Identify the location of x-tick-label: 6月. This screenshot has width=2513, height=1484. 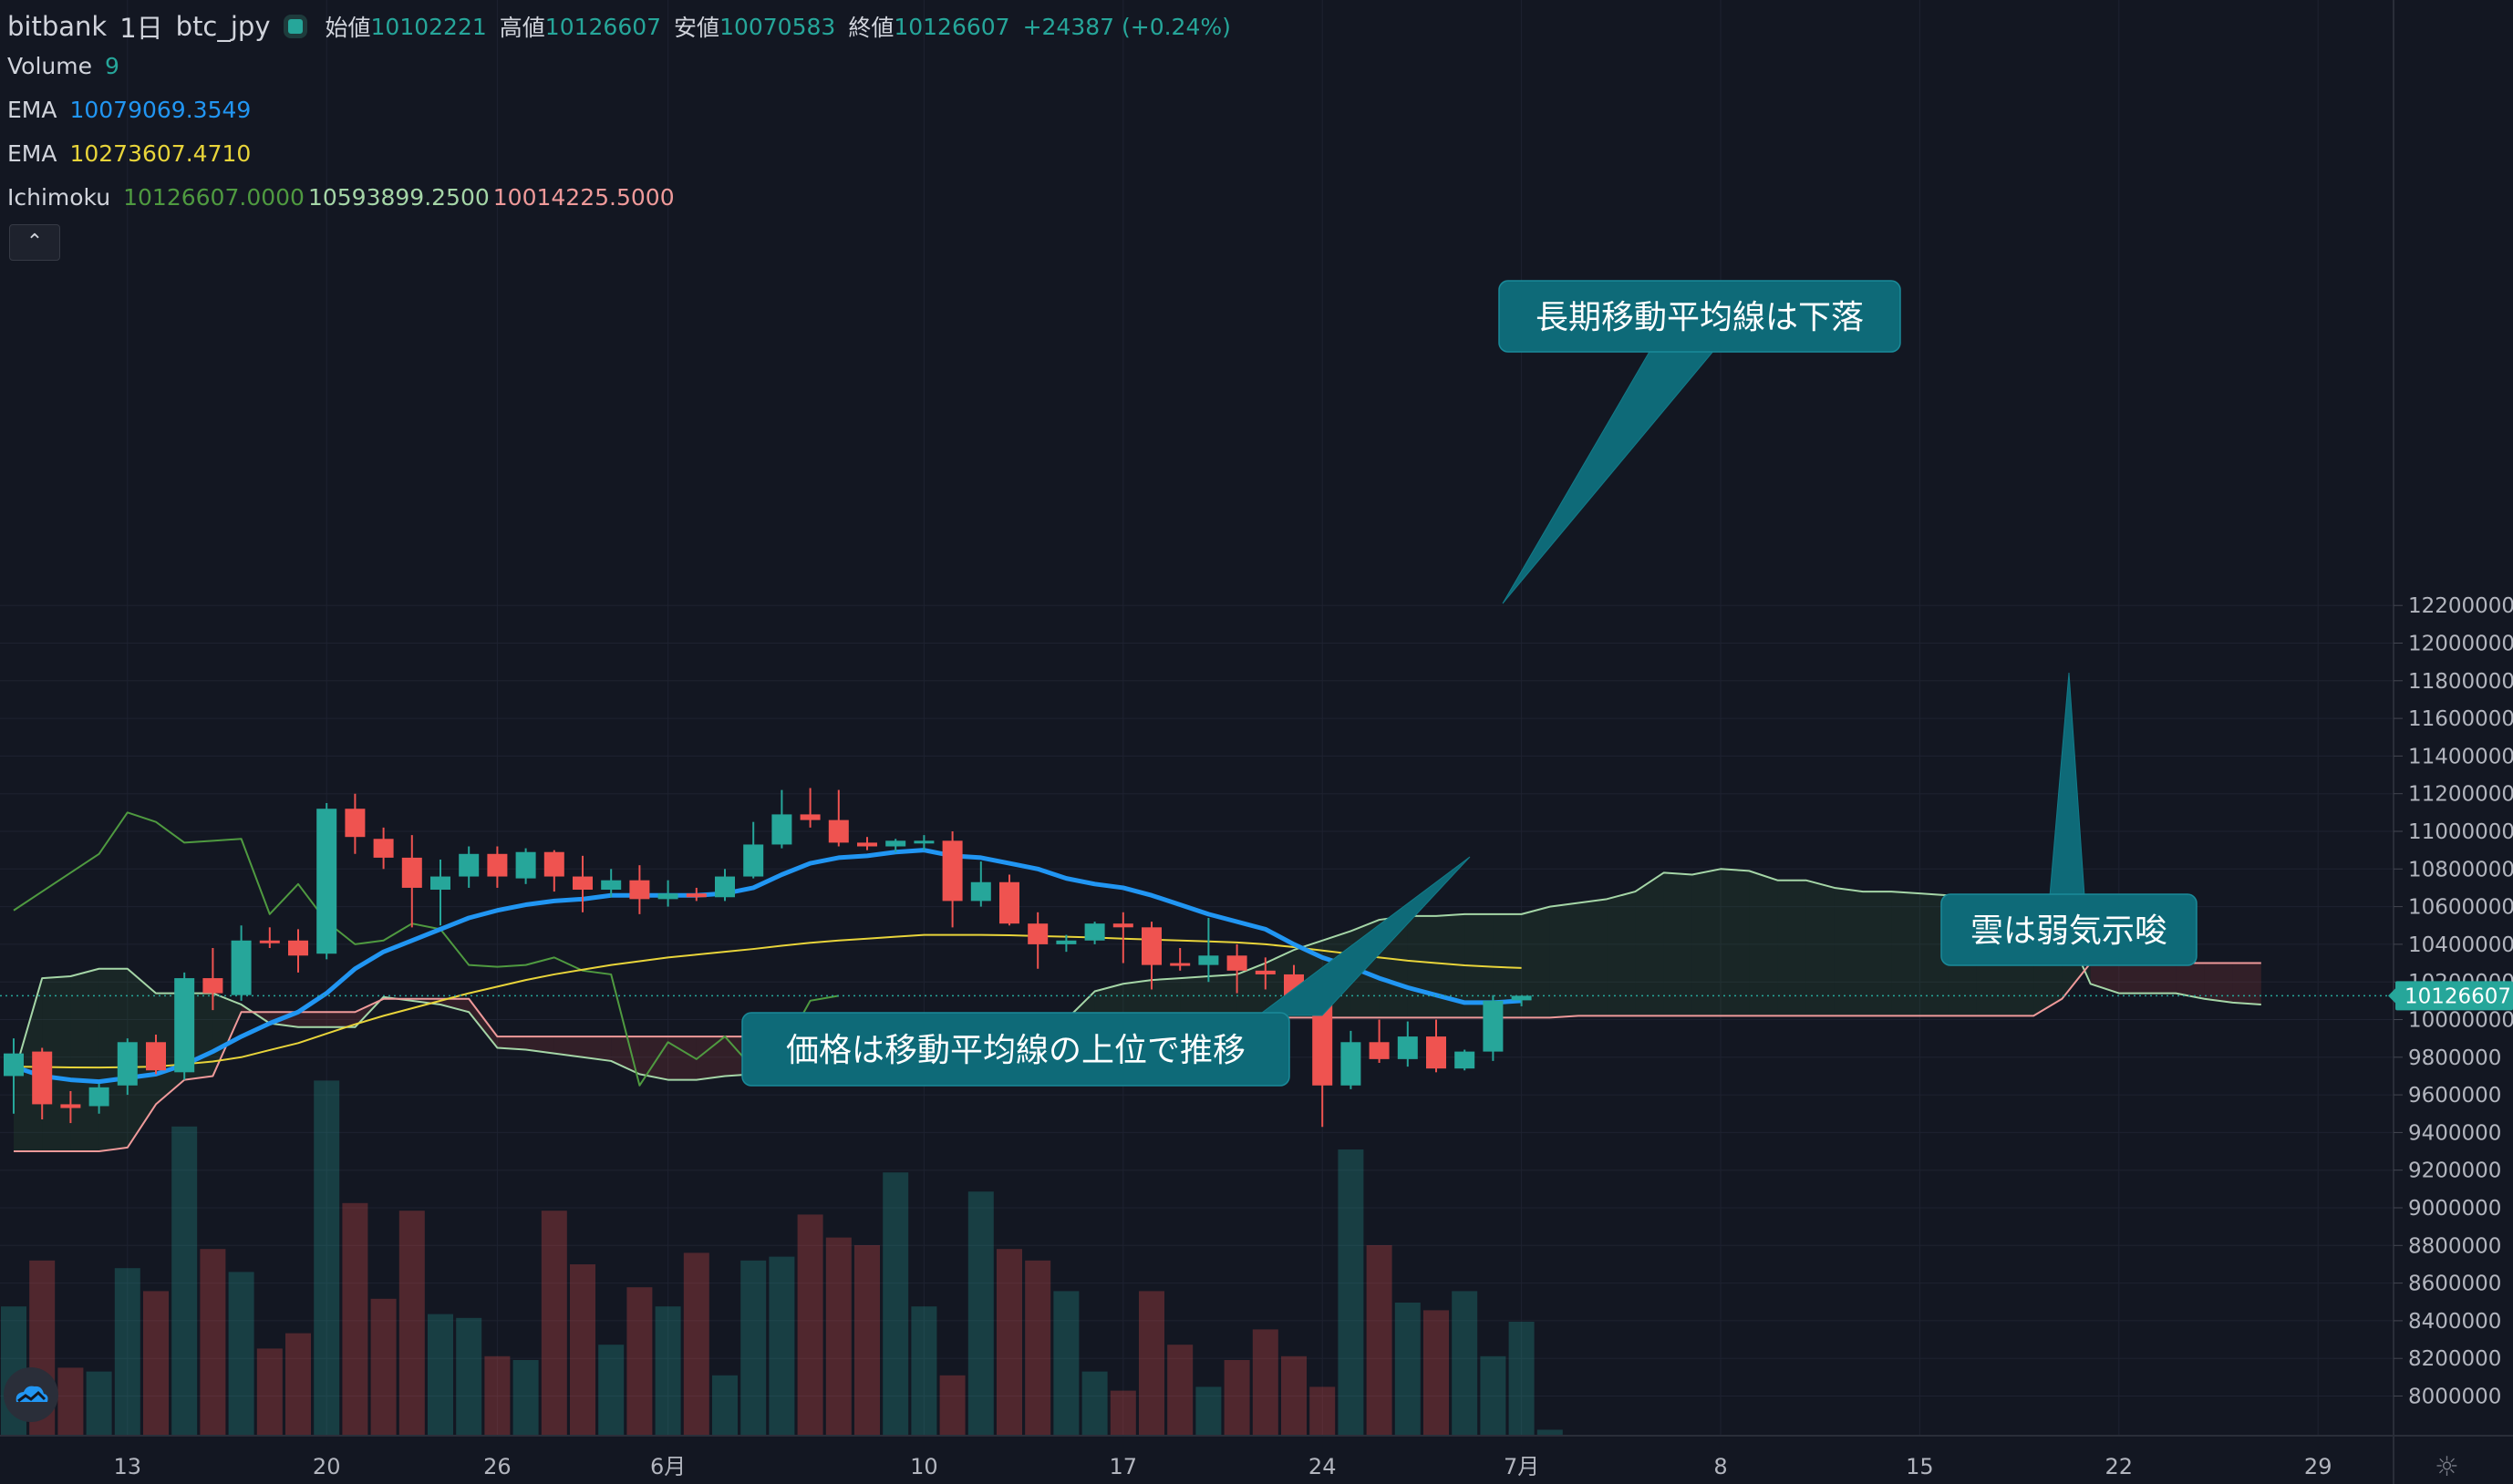
(668, 1466).